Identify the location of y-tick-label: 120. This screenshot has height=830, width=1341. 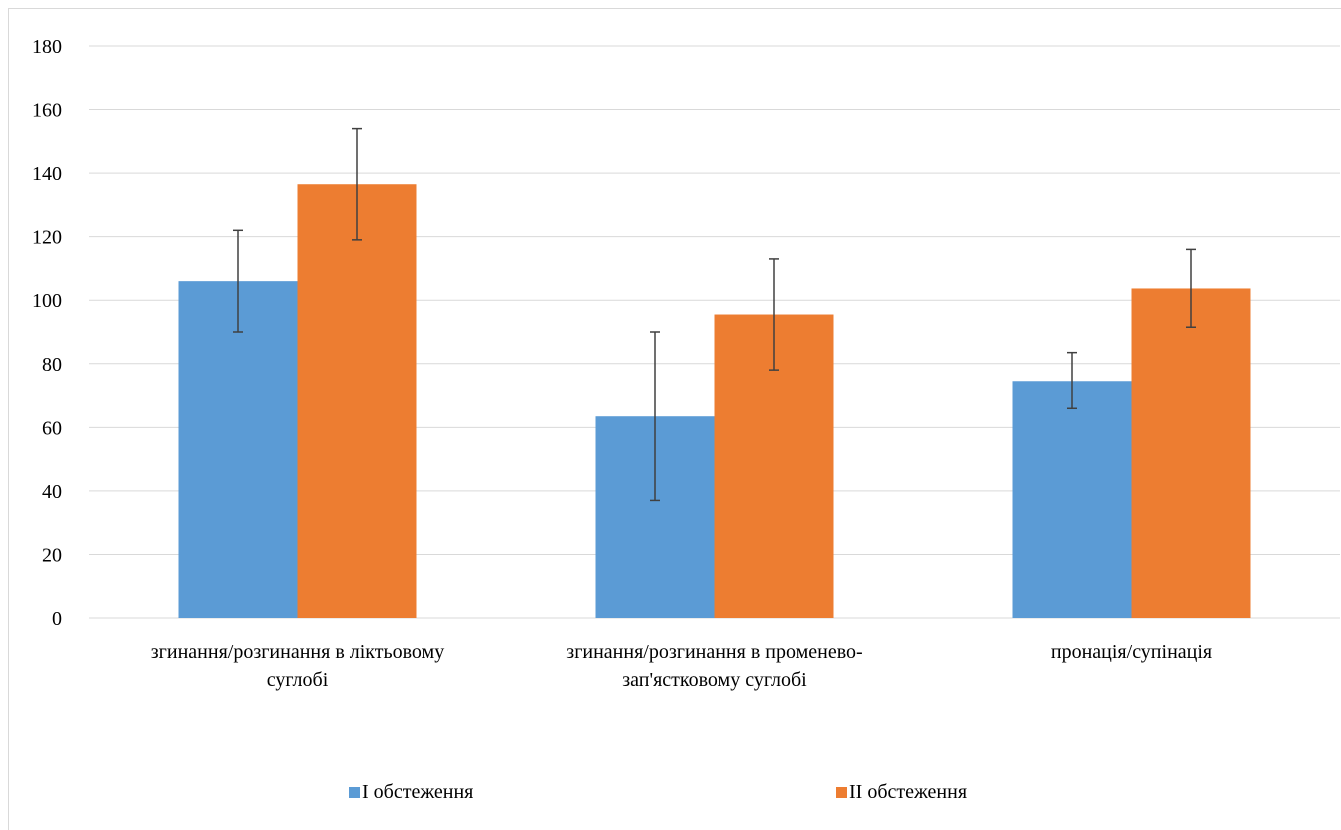
(47, 238).